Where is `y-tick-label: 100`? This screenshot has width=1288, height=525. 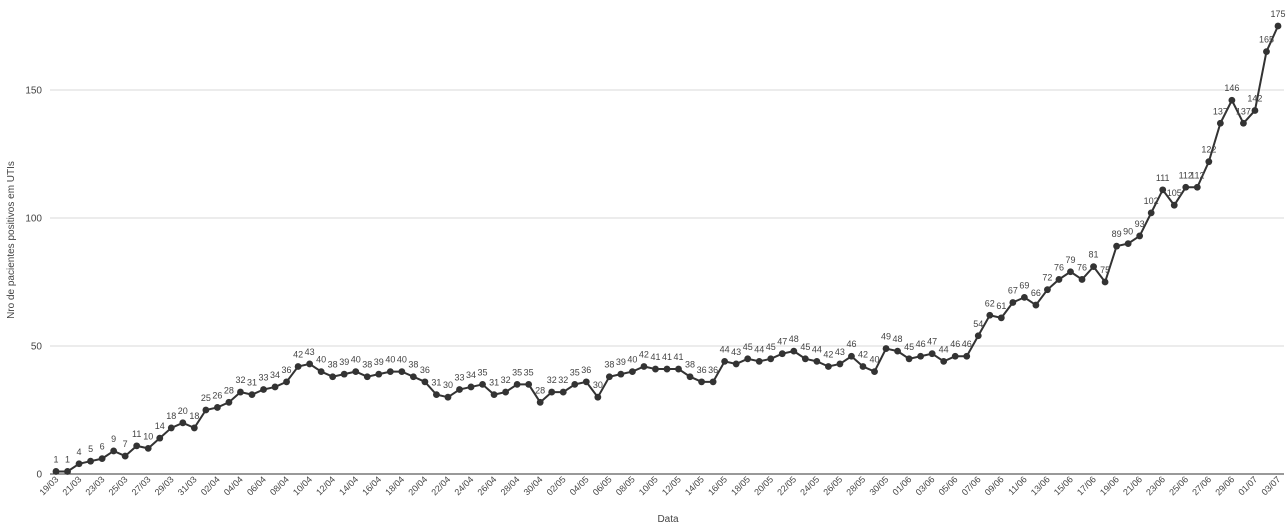 y-tick-label: 100 is located at coordinates (33, 219).